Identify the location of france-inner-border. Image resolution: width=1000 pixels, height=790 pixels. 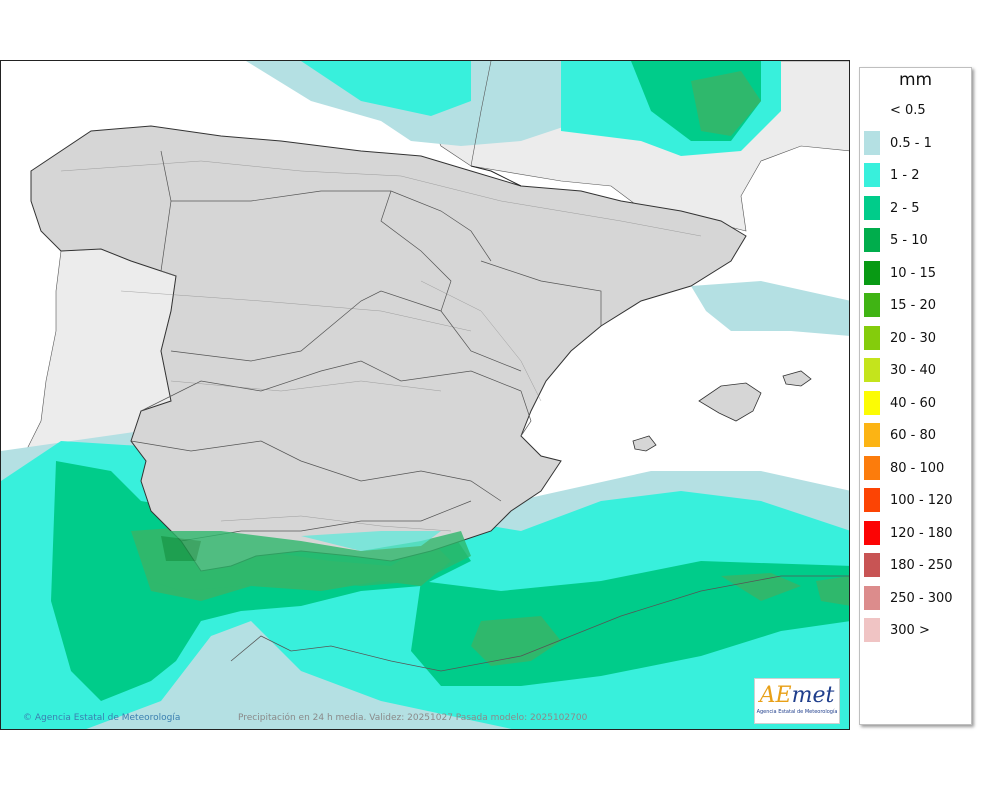
(481, 114).